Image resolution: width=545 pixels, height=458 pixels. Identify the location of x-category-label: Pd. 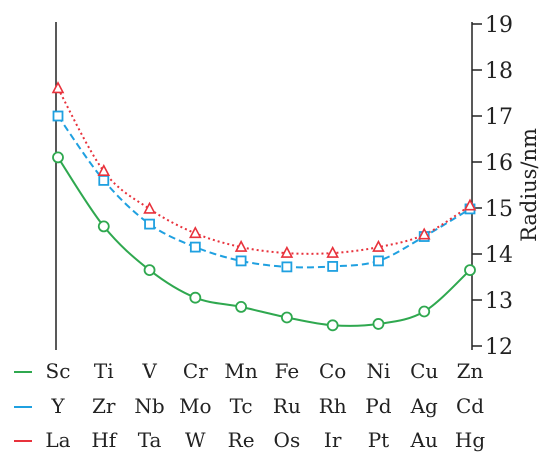
(378, 406).